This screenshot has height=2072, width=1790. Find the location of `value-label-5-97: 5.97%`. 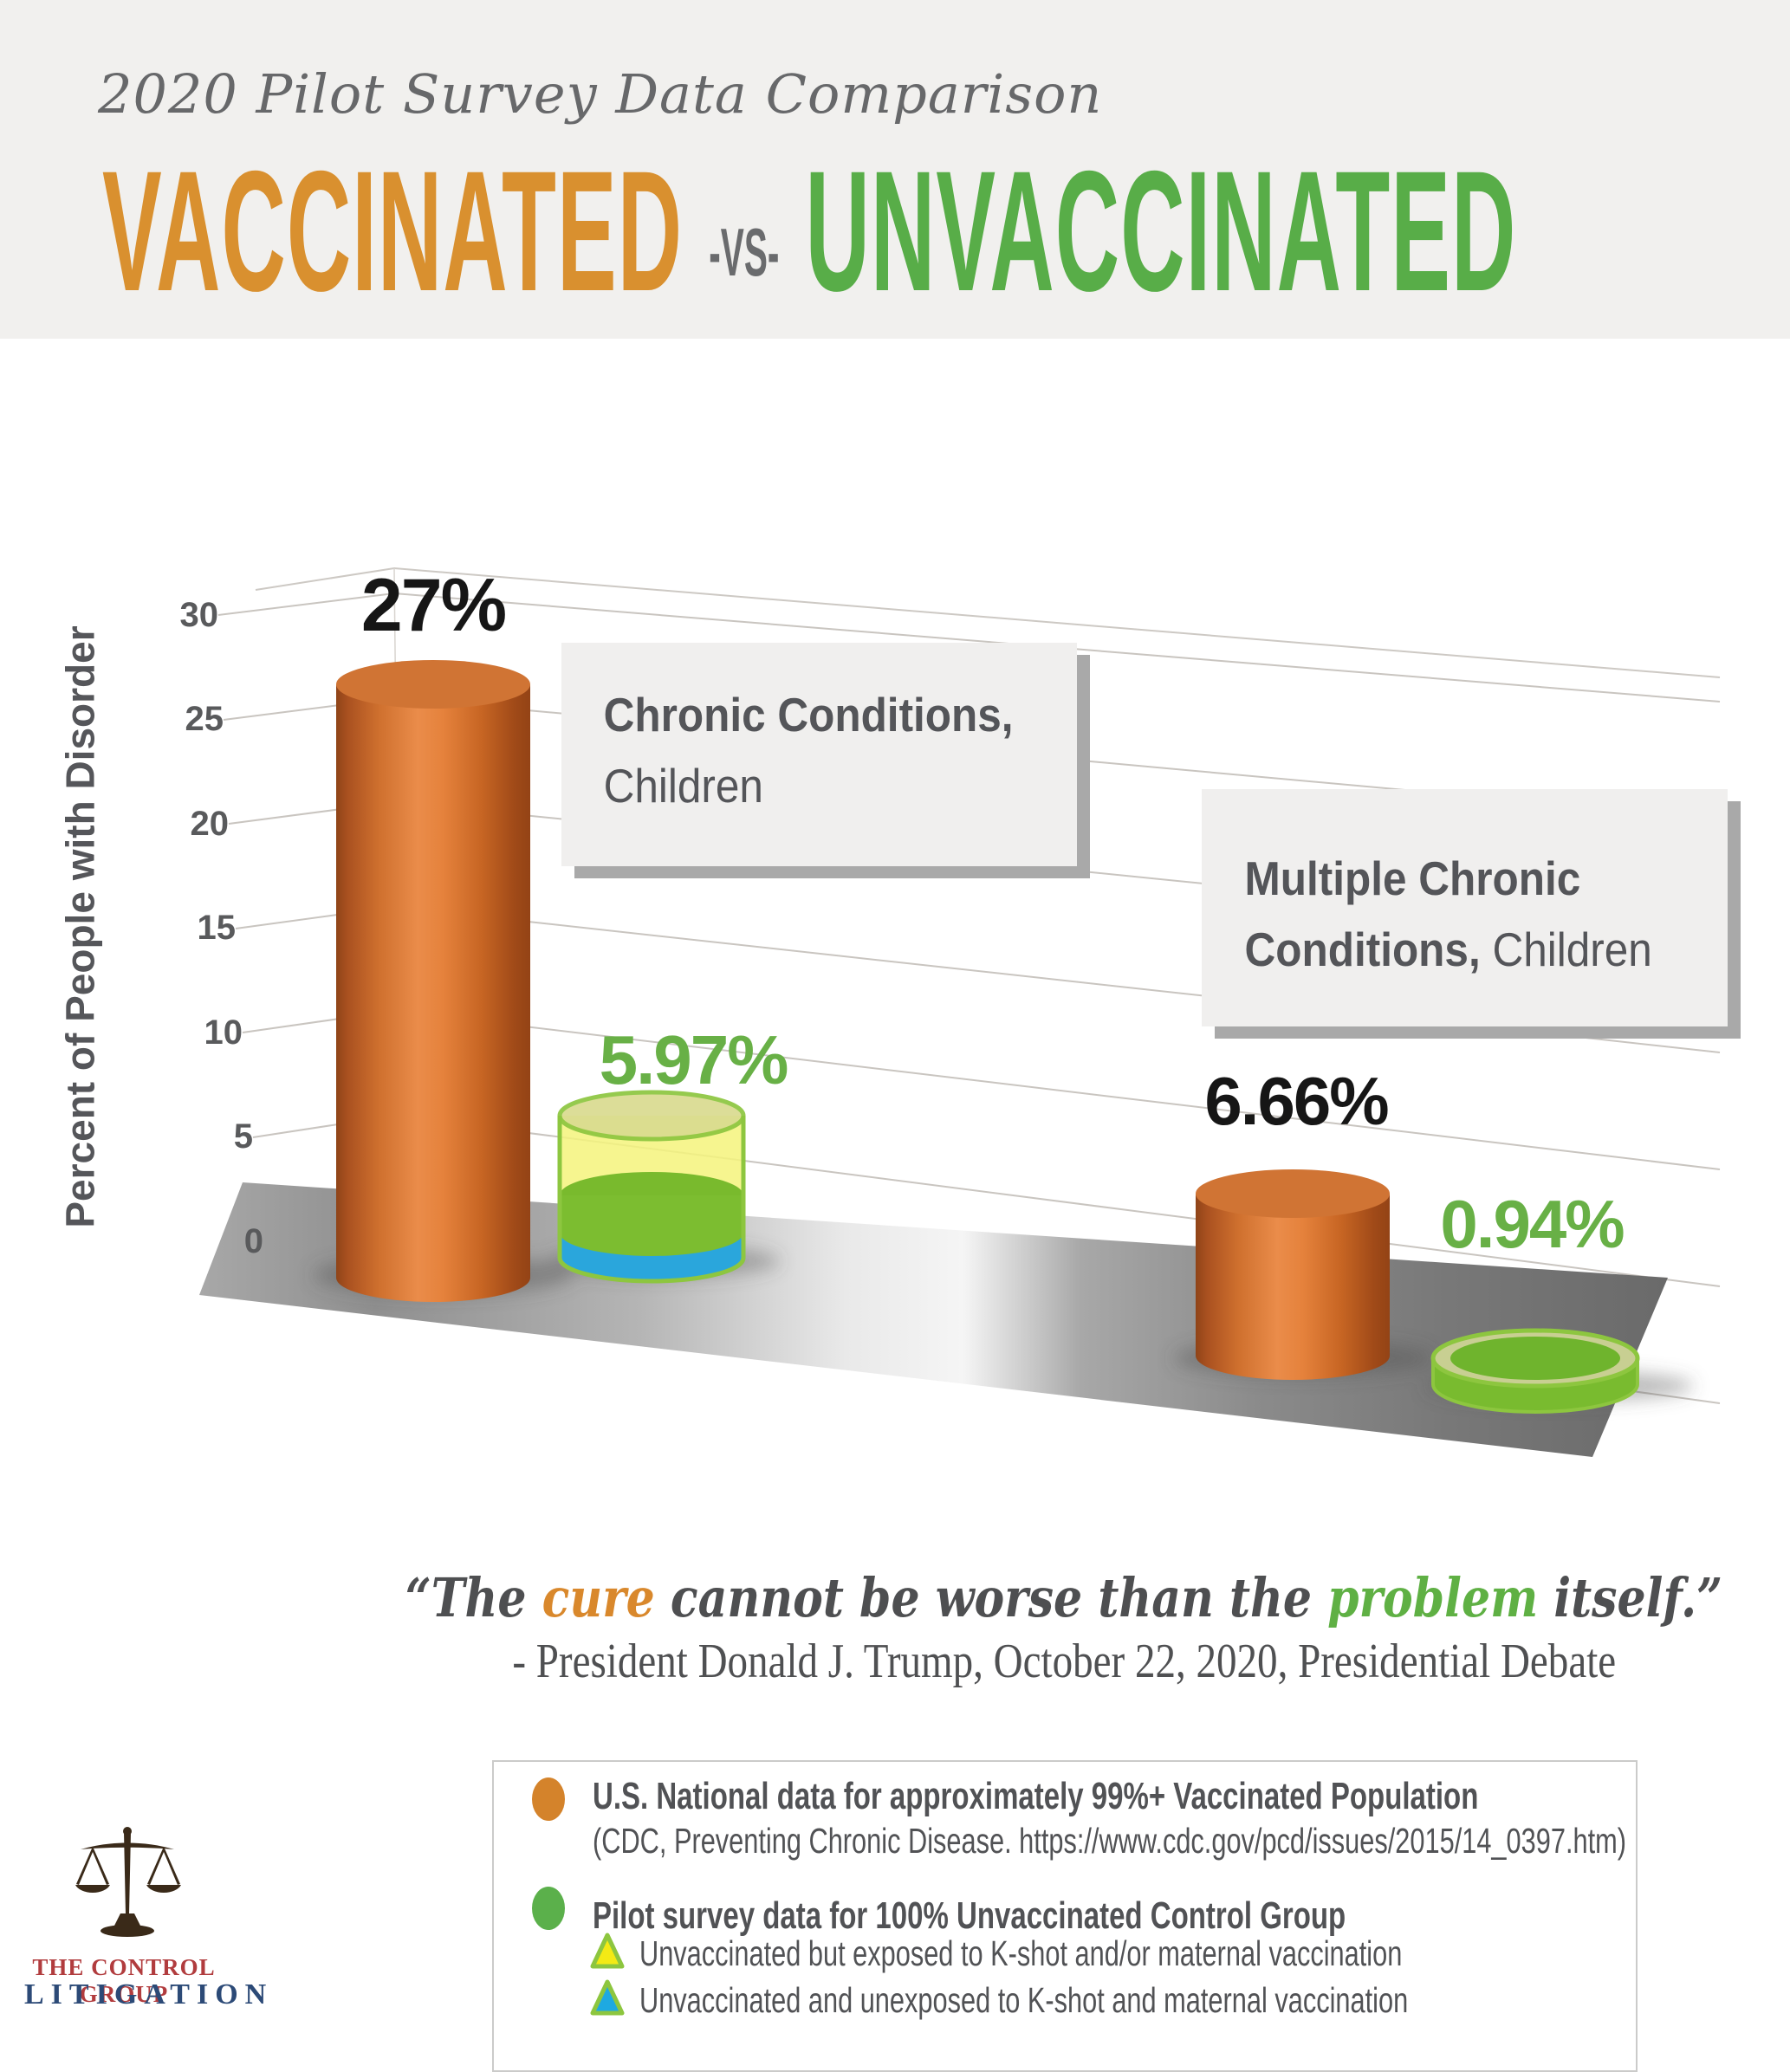

value-label-5-97: 5.97% is located at coordinates (694, 1059).